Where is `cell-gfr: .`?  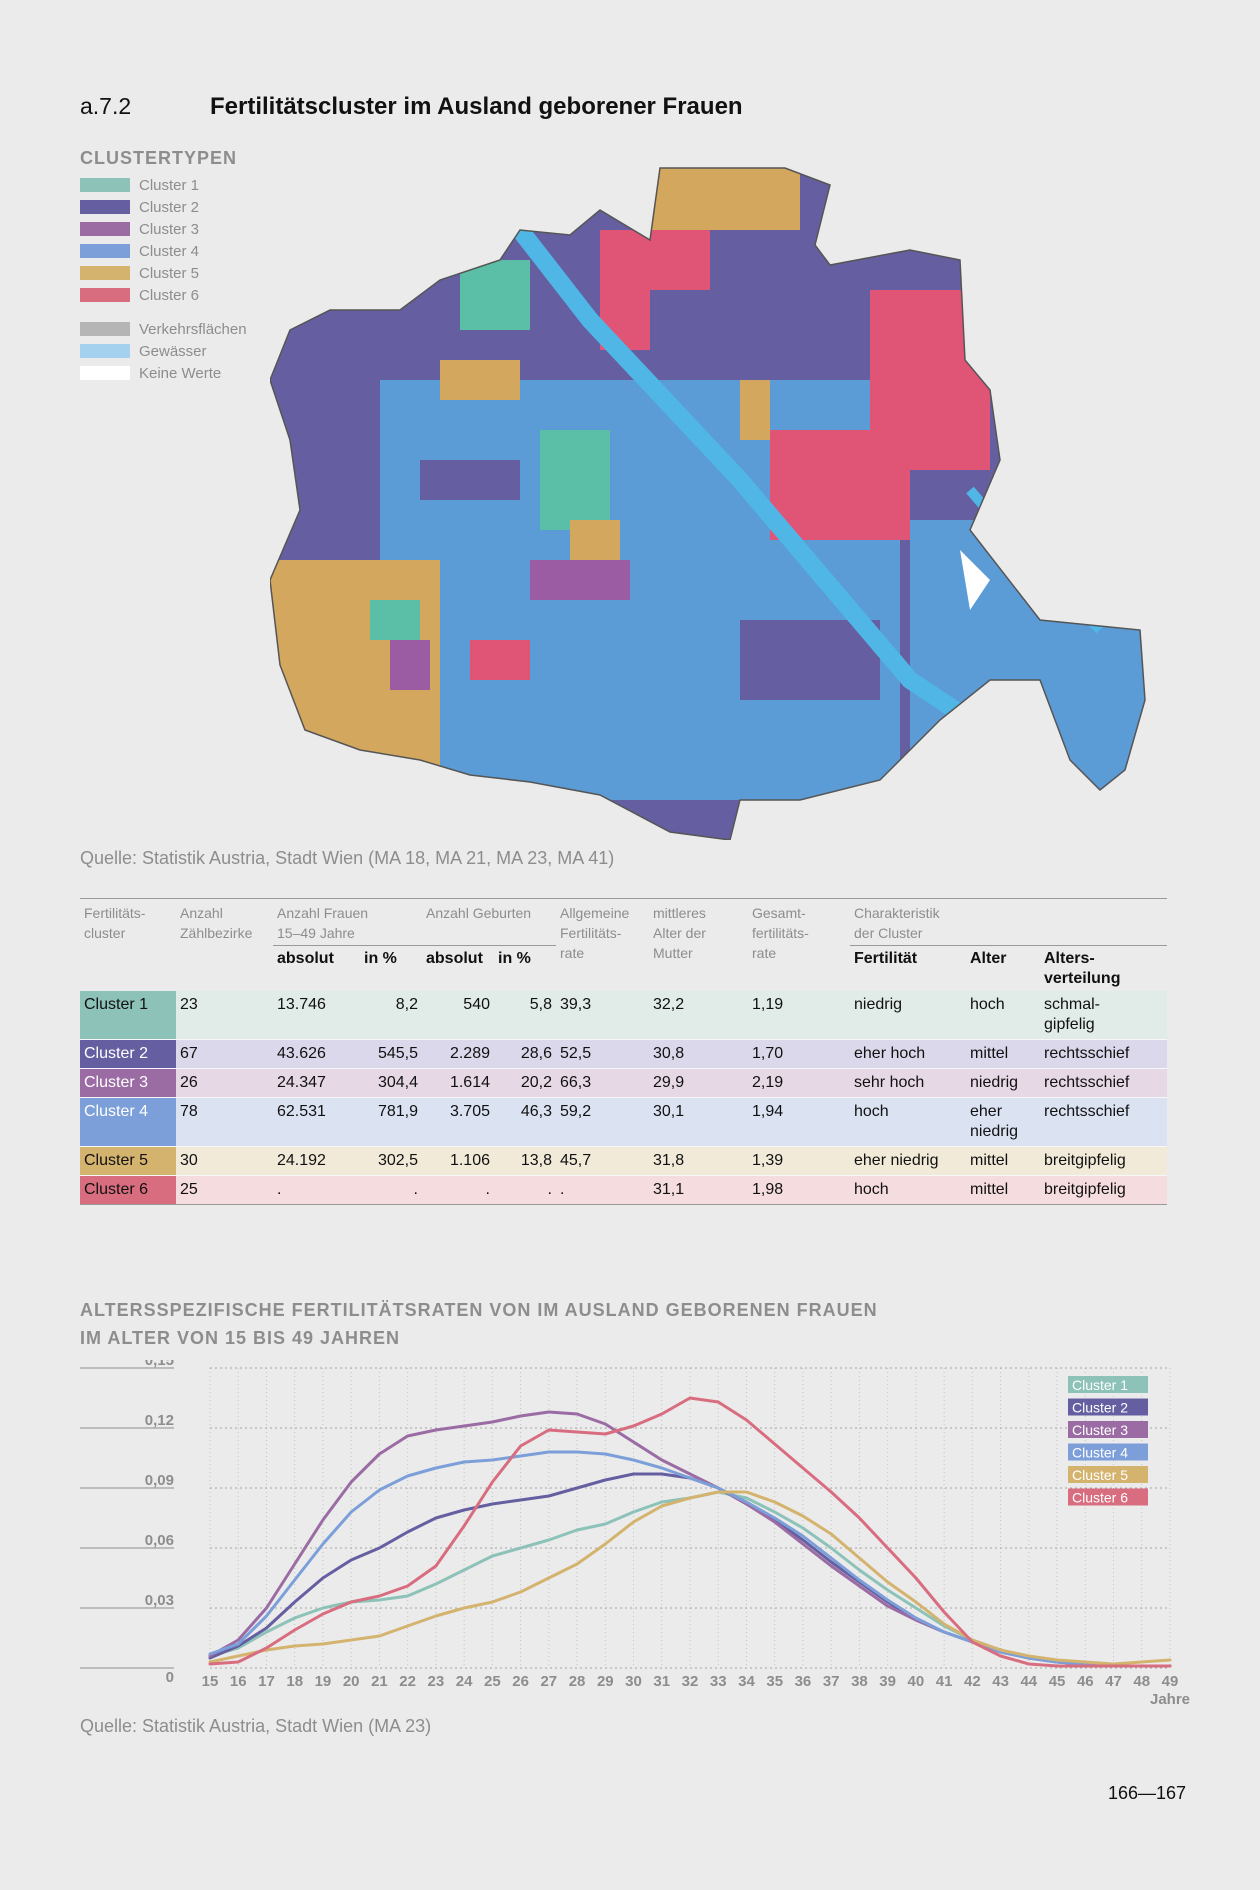 cell-gfr: . is located at coordinates (602, 1190).